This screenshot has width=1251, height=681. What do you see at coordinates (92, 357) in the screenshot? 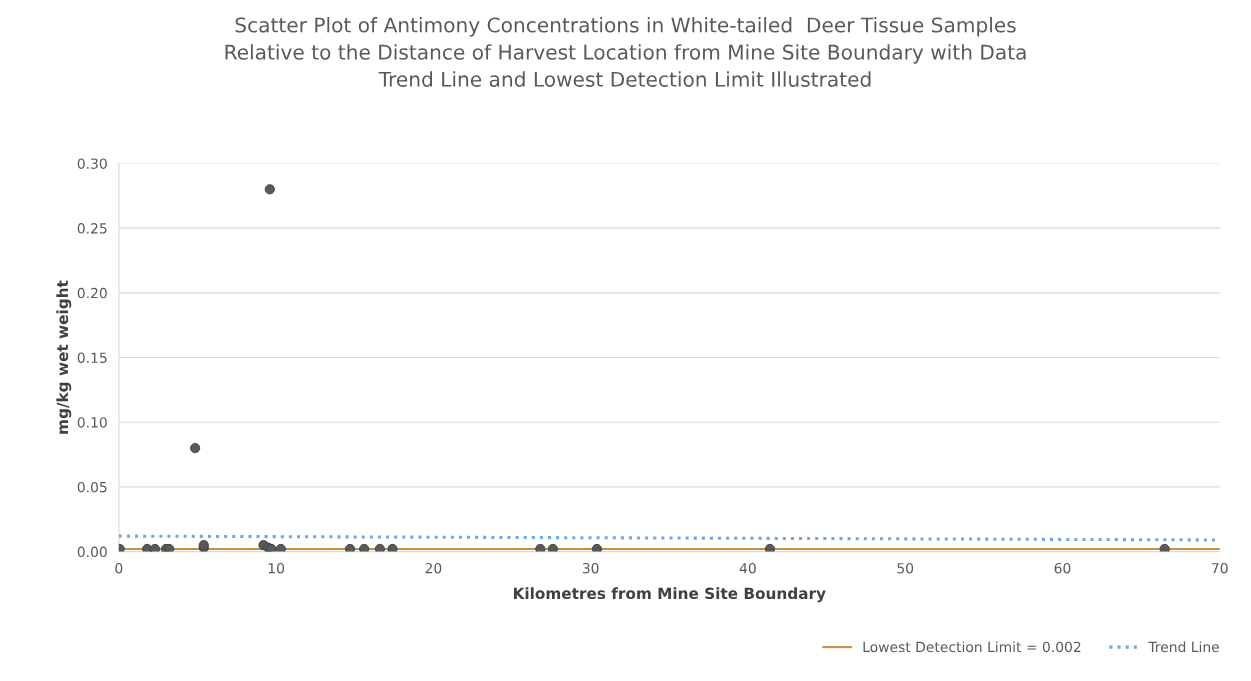
I see `y-tick-label: 0.15` at bounding box center [92, 357].